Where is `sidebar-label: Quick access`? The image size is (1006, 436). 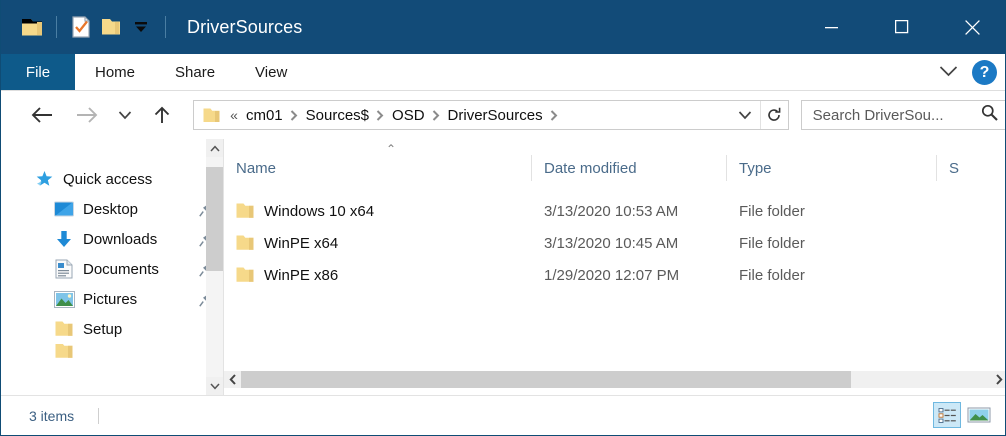 sidebar-label: Quick access is located at coordinates (108, 179).